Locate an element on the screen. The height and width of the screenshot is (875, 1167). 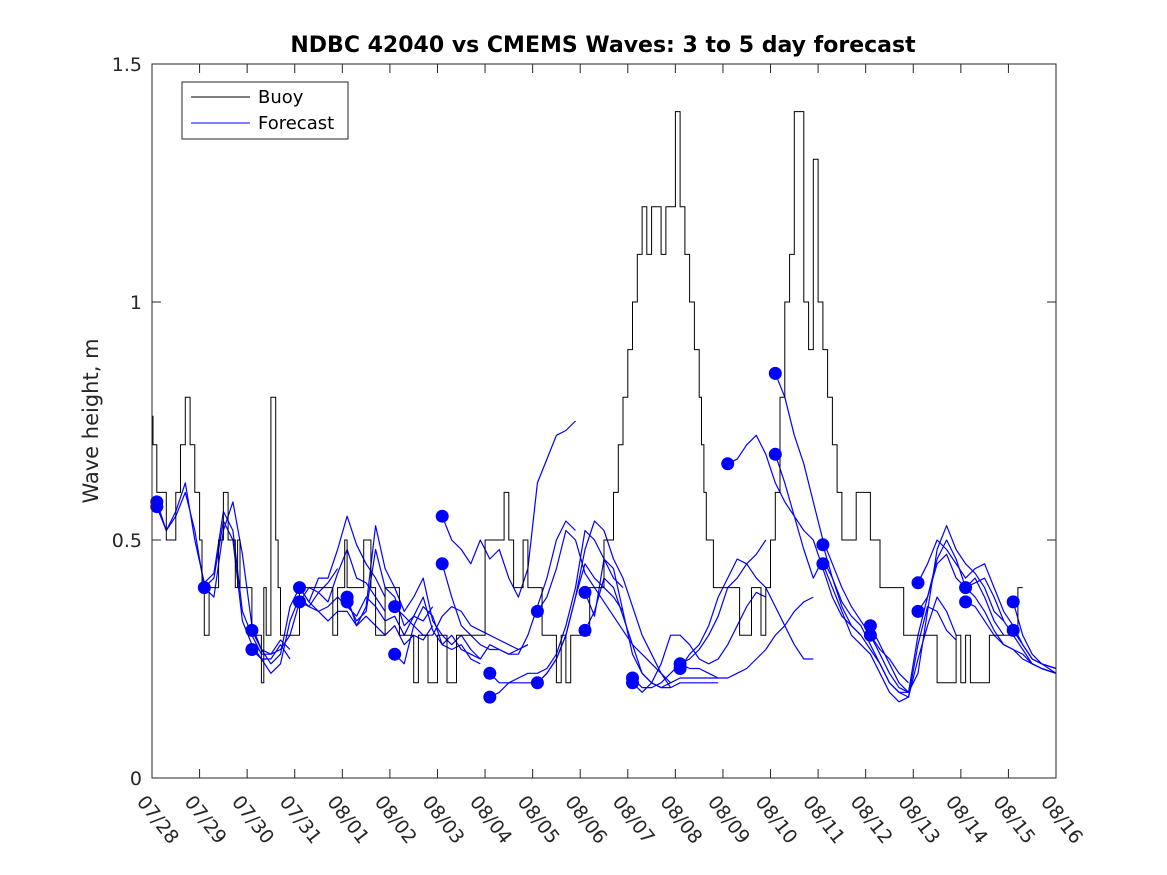
y-tick-label-2: 1 is located at coordinates (136, 303).